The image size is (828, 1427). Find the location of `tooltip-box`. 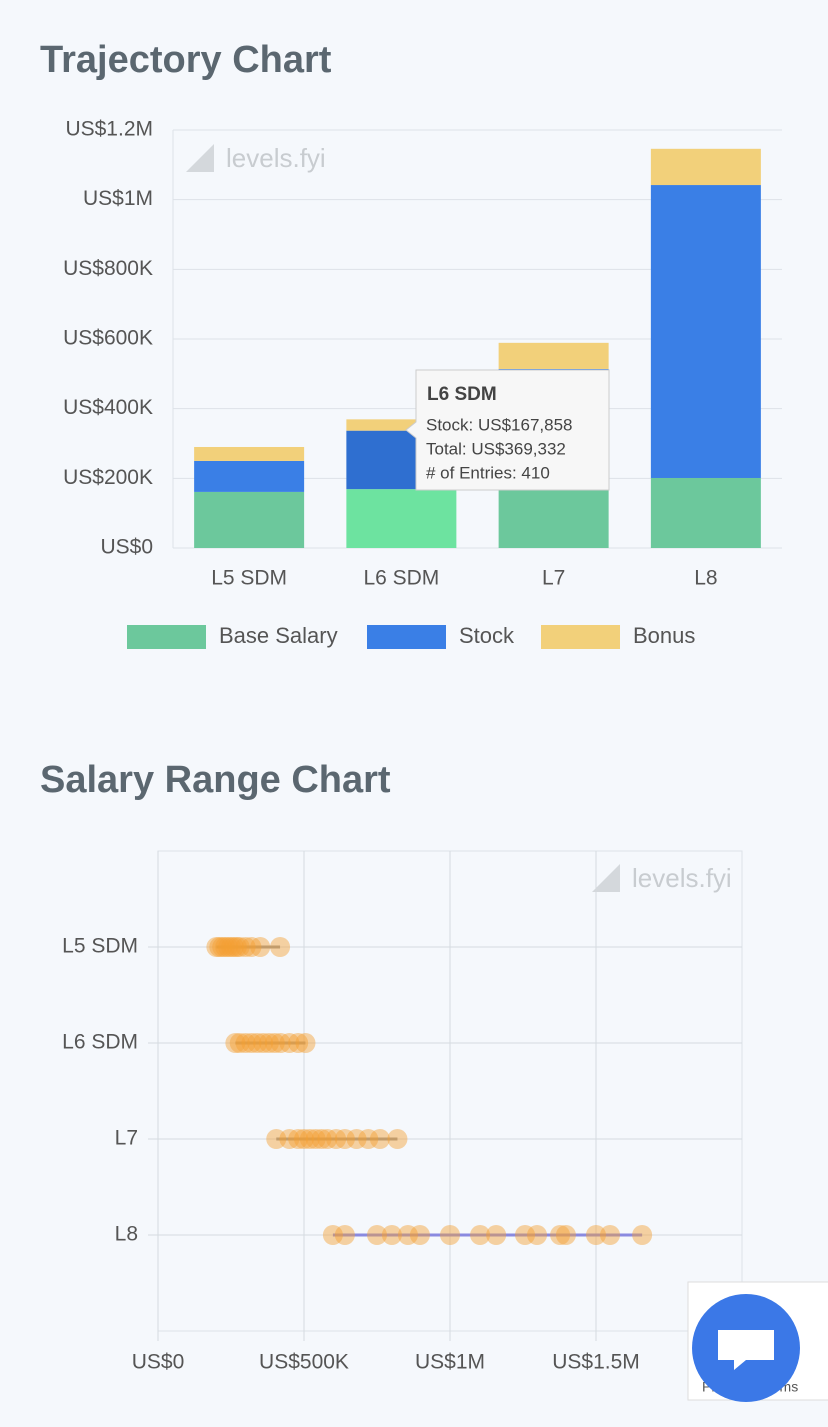

tooltip-box is located at coordinates (507, 430).